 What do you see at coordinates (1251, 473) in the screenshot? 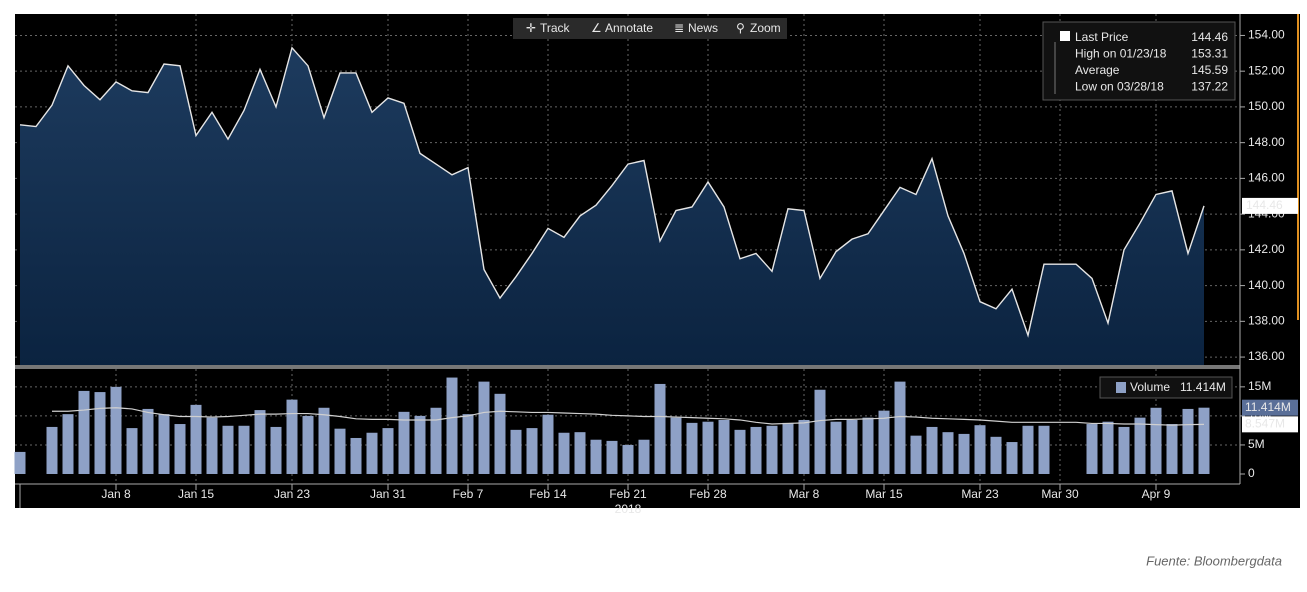
I see `y-tick-label: 0` at bounding box center [1251, 473].